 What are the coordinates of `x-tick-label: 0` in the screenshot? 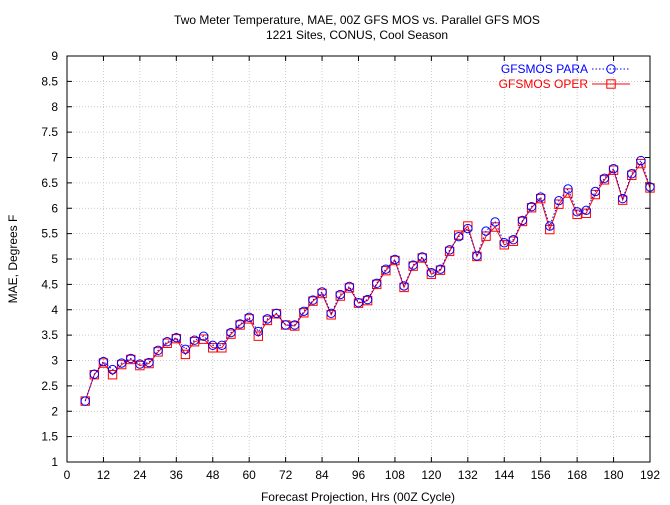 It's located at (67, 475).